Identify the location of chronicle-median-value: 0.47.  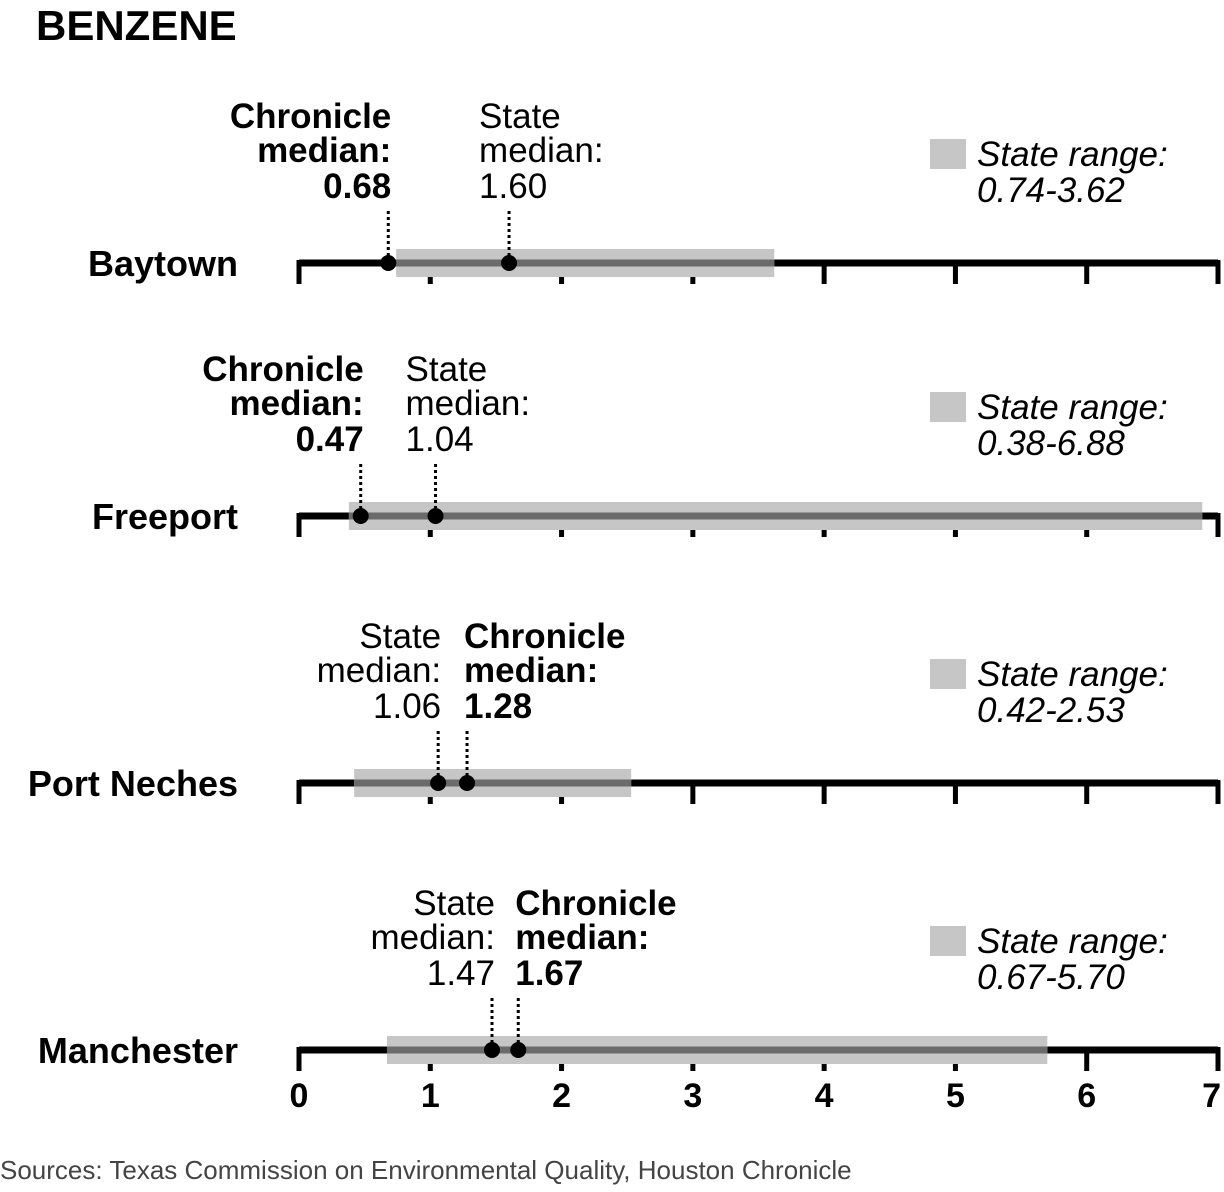
(330, 439).